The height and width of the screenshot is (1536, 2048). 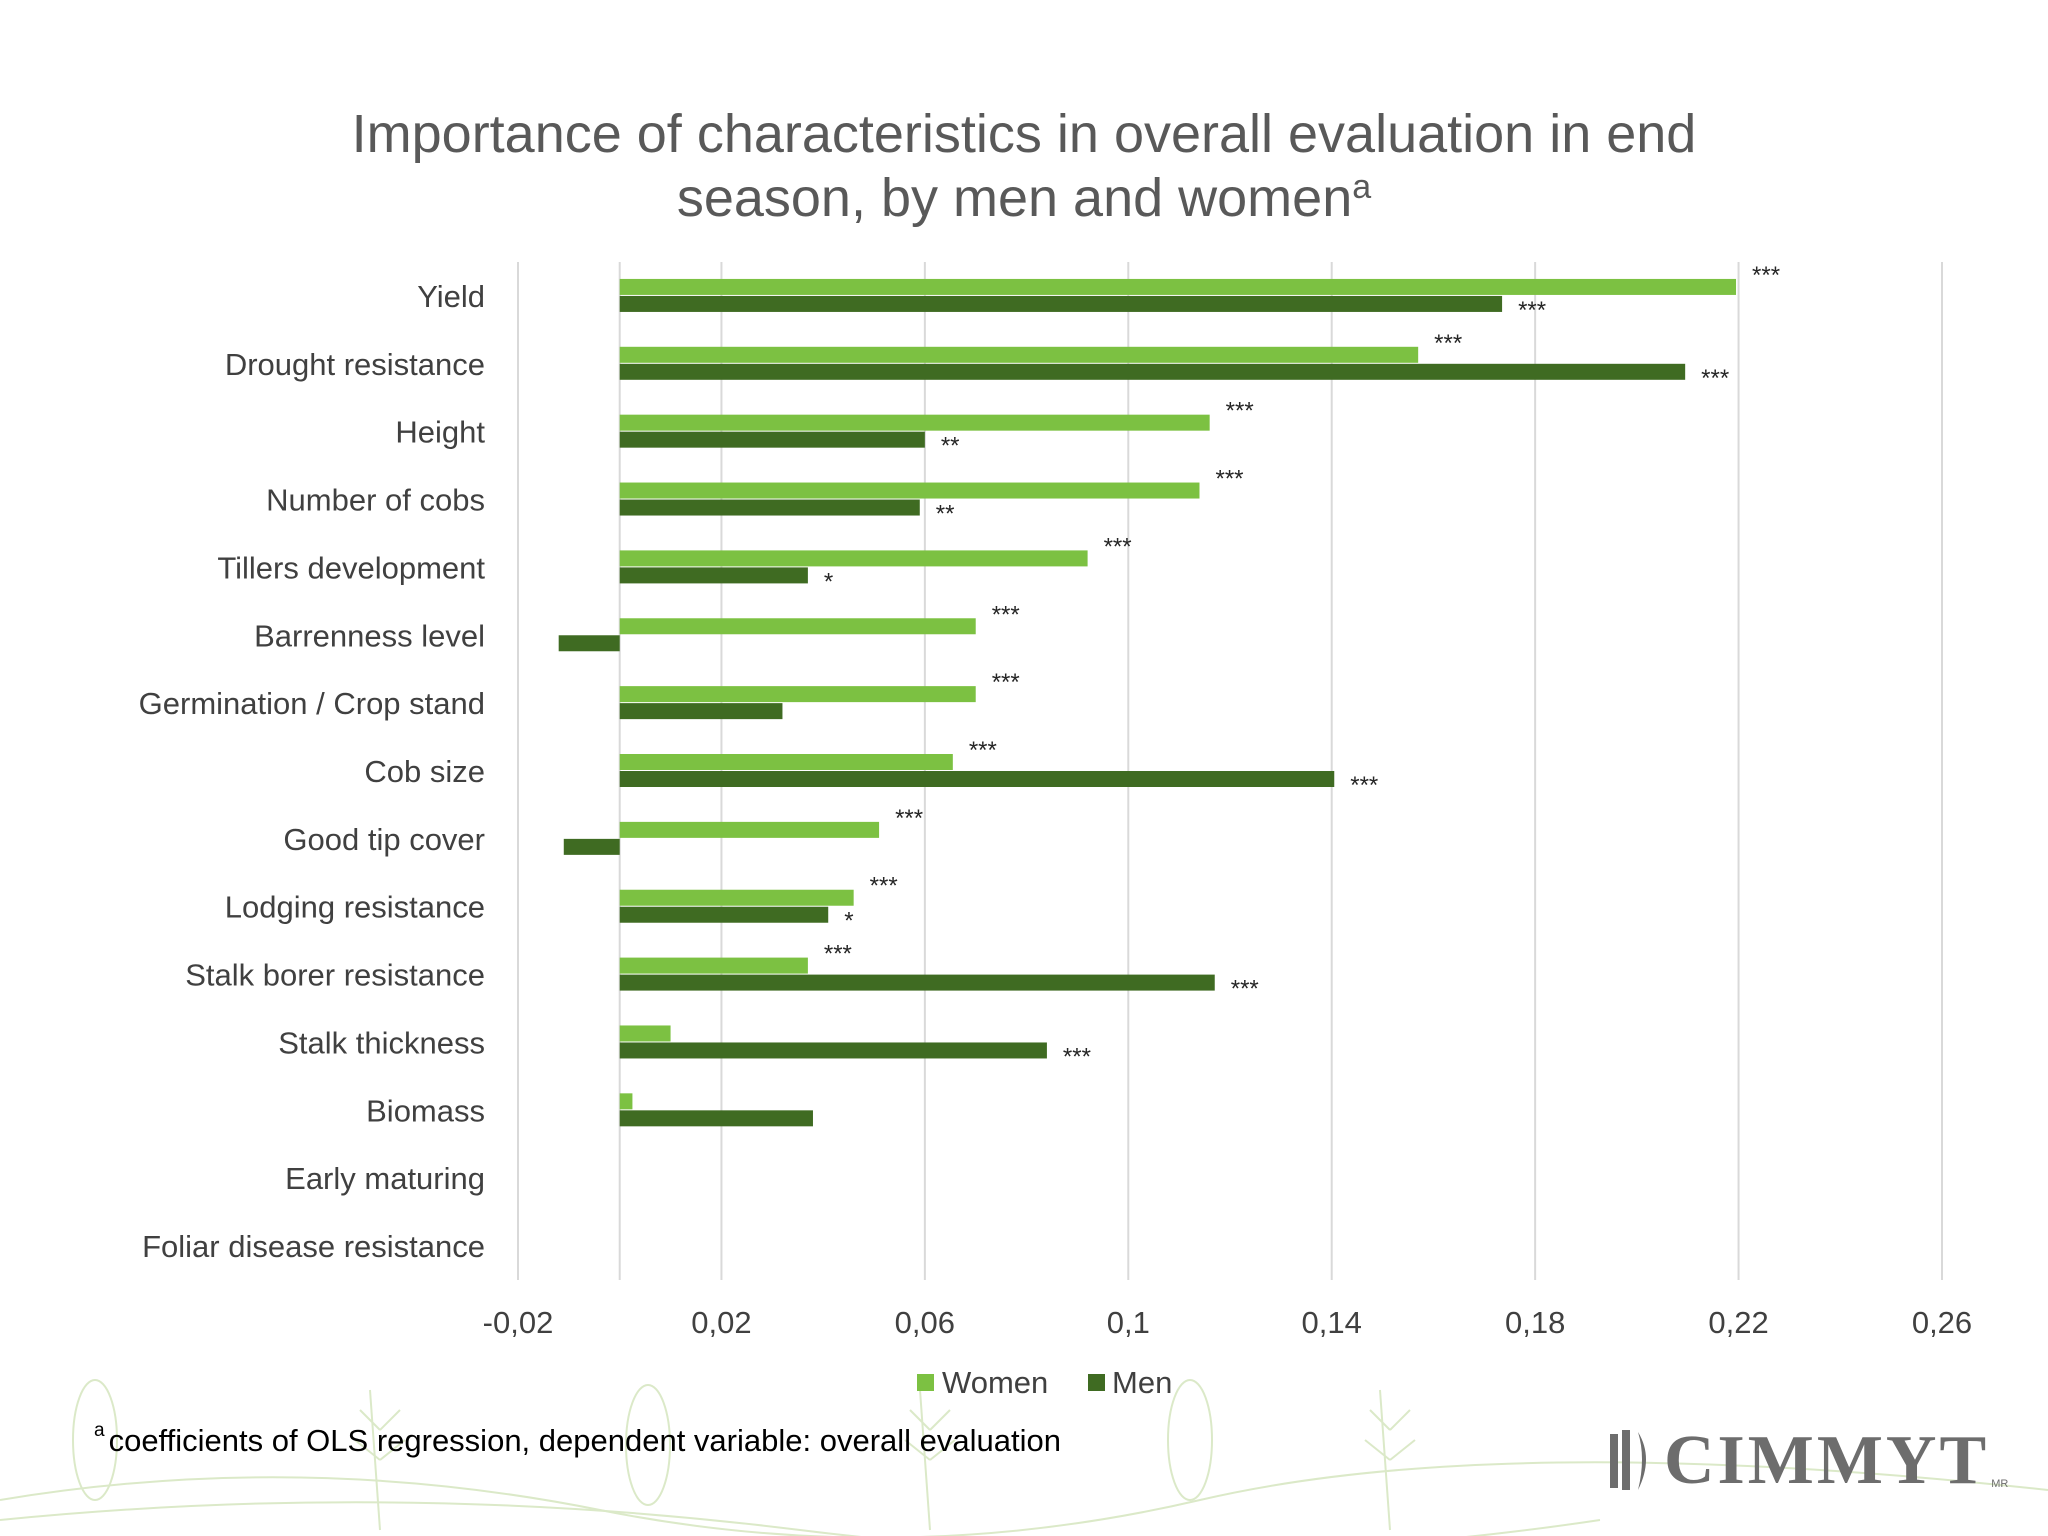 What do you see at coordinates (518, 1322) in the screenshot?
I see `x-tick-label: -0,02` at bounding box center [518, 1322].